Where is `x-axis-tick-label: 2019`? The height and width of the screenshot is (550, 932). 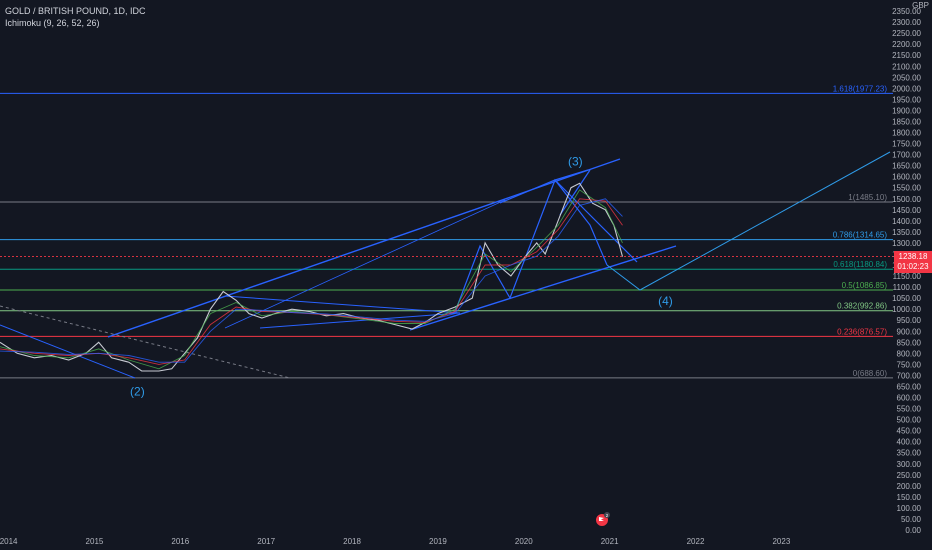
x-axis-tick-label: 2019 is located at coordinates (438, 541).